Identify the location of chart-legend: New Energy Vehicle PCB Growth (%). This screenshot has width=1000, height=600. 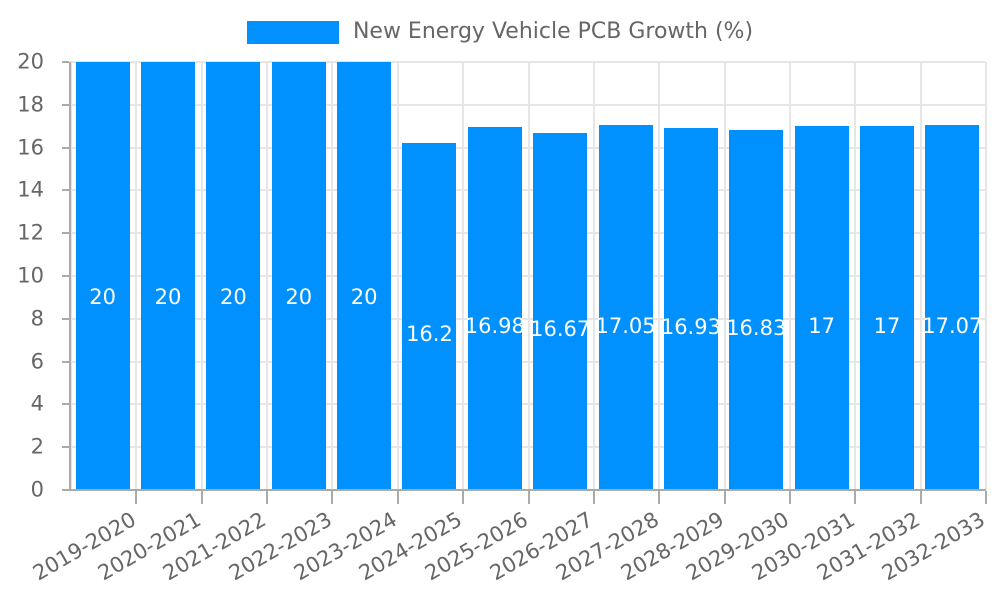
(500, 32).